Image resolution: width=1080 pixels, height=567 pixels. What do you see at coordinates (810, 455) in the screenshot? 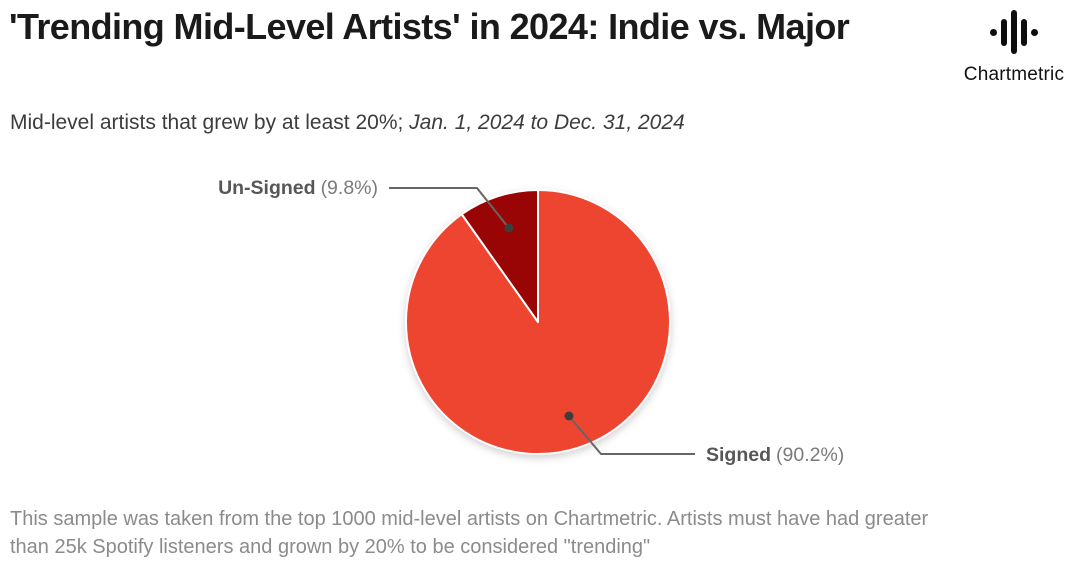
I see `pie-label-signed-pct: (90.2%)` at bounding box center [810, 455].